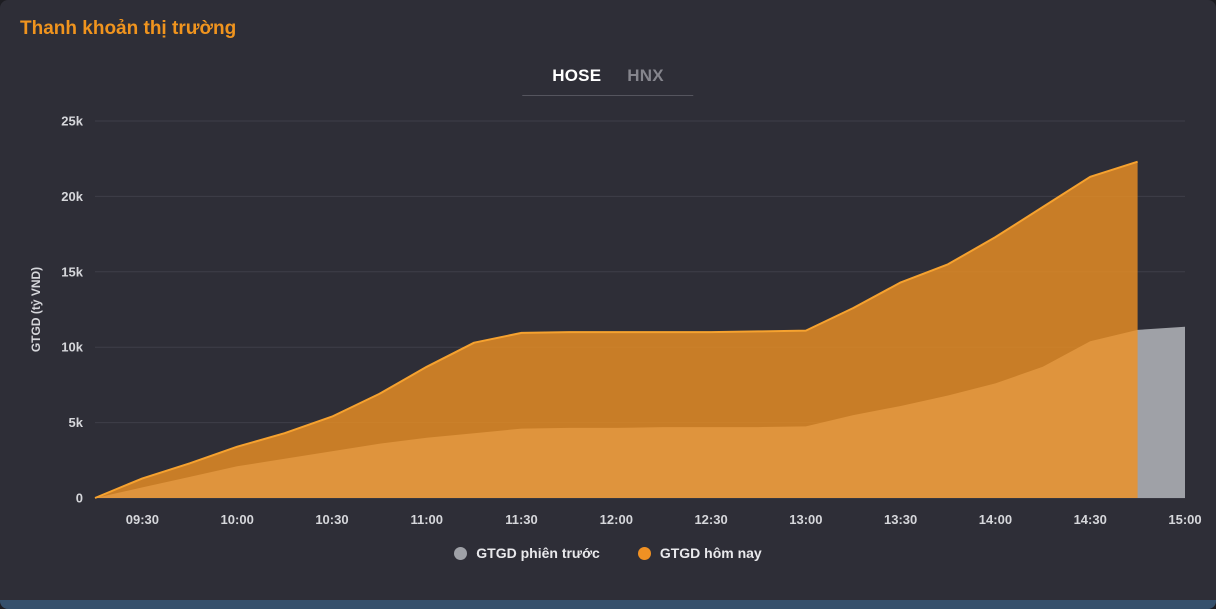  Describe the element at coordinates (76, 422) in the screenshot. I see `y-tick-label: 5k` at that location.